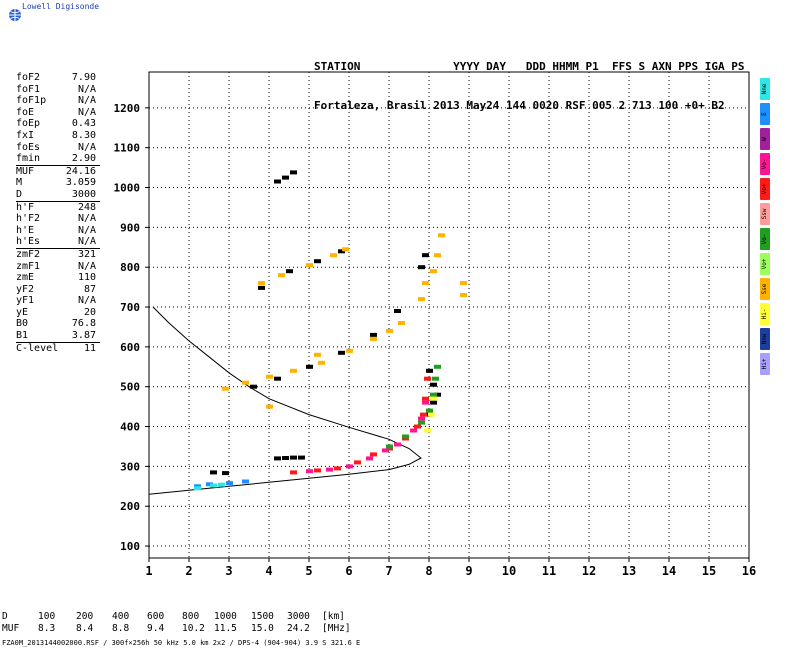  I want to click on param-value: 3.87, so click(83, 336).